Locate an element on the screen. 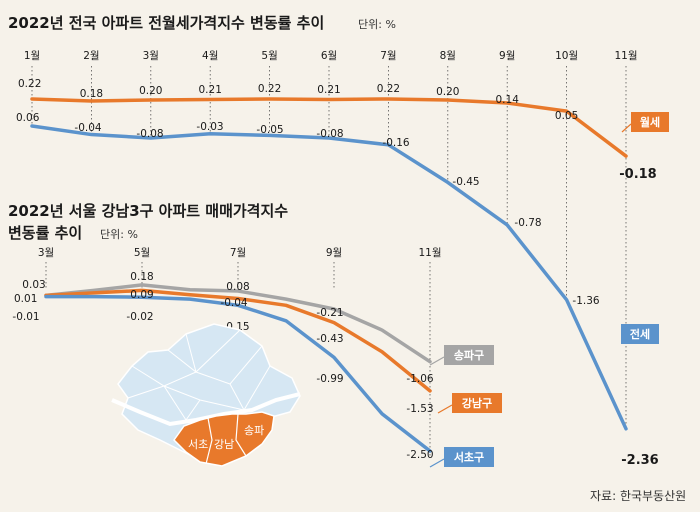  bottom-month-label: 7월 is located at coordinates (238, 253).